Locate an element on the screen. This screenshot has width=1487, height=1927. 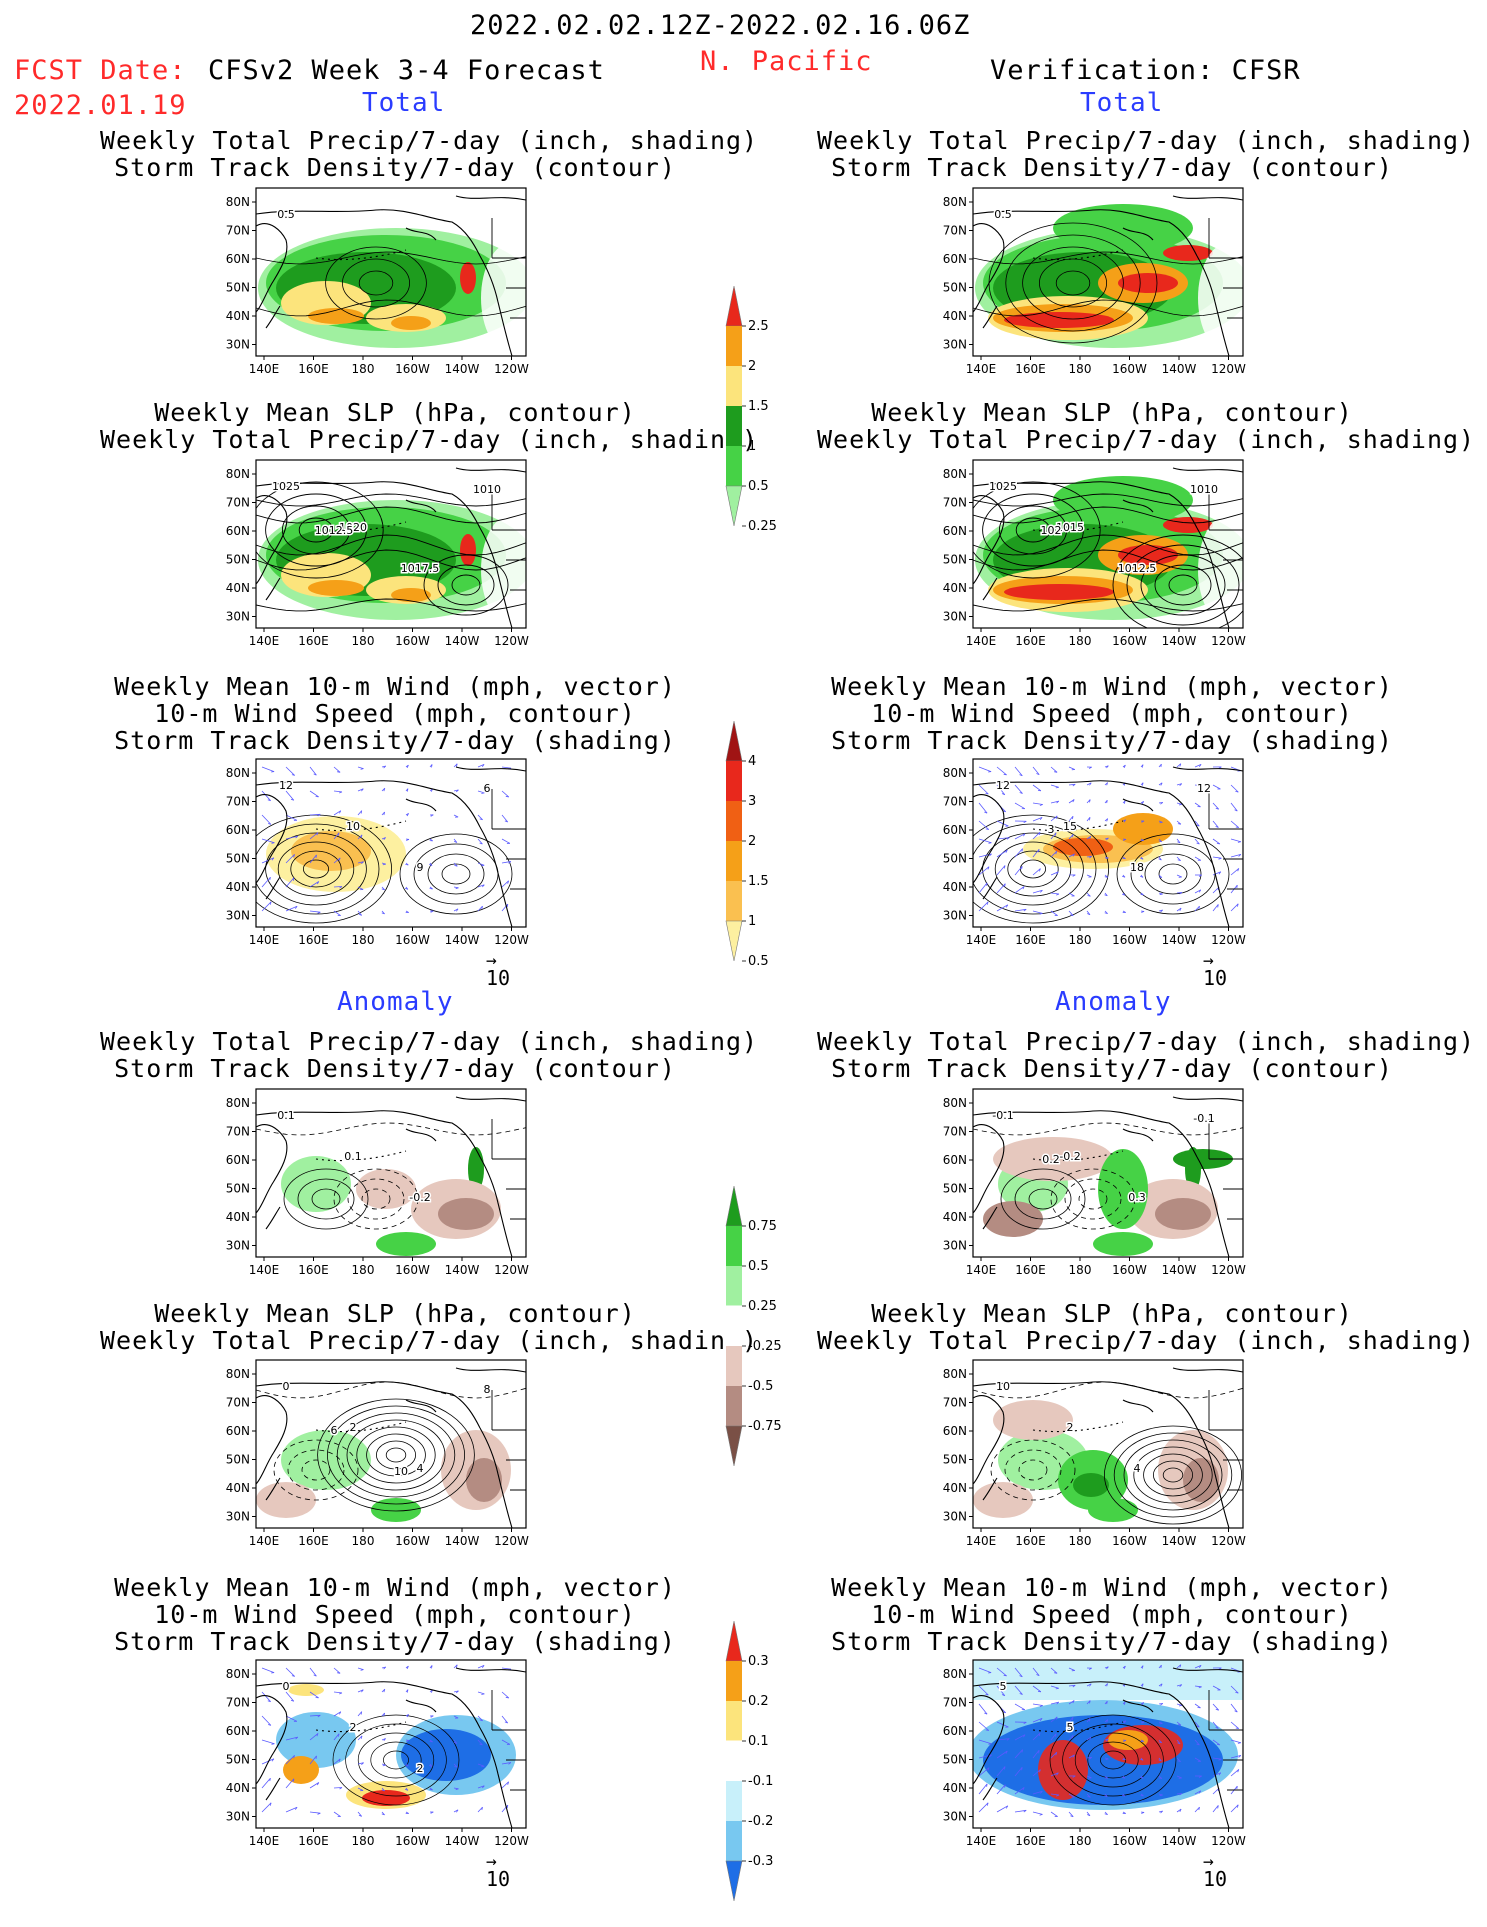
section-total-right: Total is located at coordinates (1121, 103).